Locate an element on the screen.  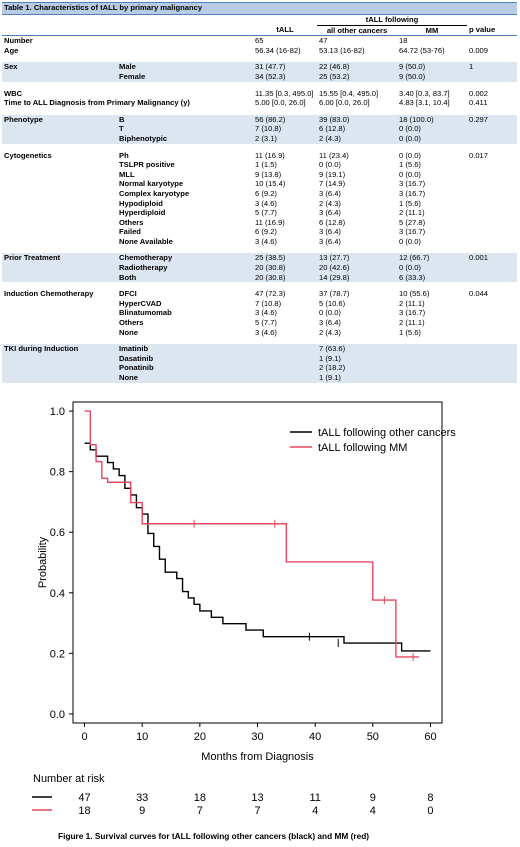
table-row: Biphenotypic 2 (3.1) 2 (4.3) 0 (0.0) is located at coordinates (260, 138).